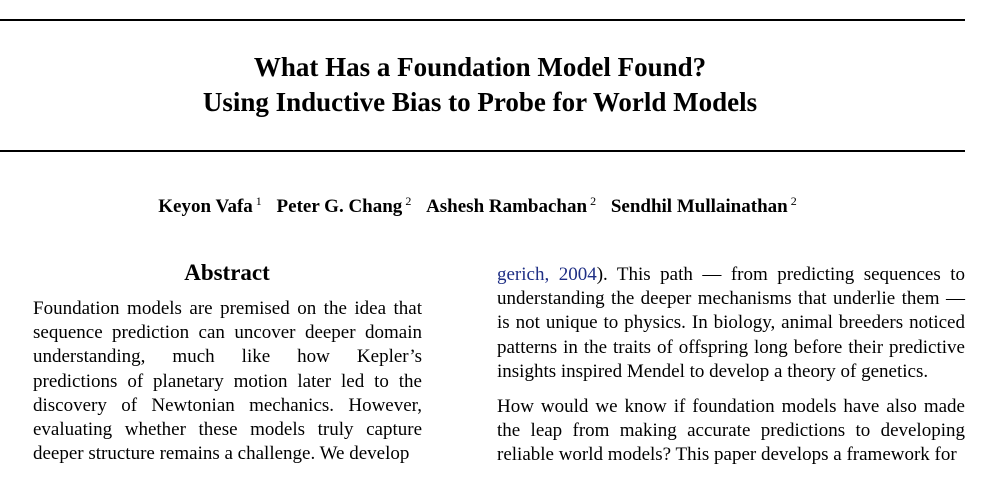  Describe the element at coordinates (205, 206) in the screenshot. I see `author-name: Keyon Vafa` at that location.